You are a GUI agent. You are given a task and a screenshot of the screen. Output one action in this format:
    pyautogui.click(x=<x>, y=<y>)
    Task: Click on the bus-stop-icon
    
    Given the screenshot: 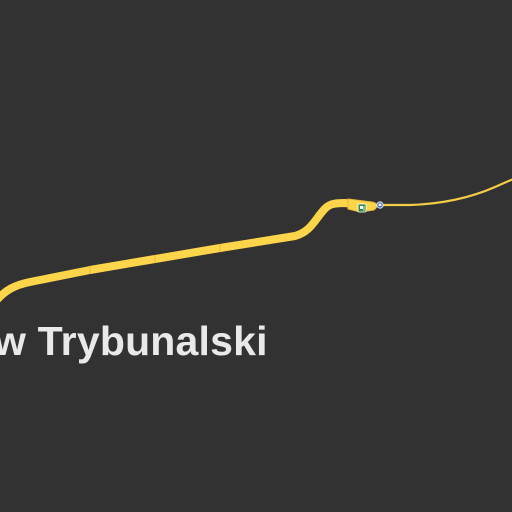 What is the action you would take?
    pyautogui.click(x=380, y=205)
    